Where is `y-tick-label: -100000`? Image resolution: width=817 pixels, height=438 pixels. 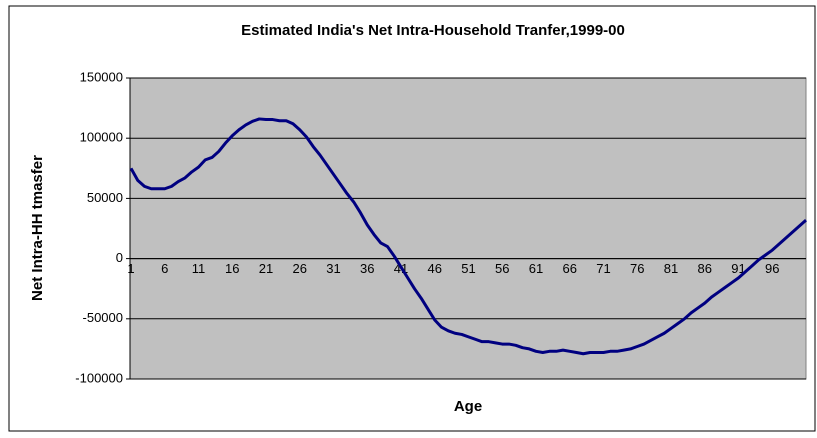 y-tick-label: -100000 is located at coordinates (99, 377).